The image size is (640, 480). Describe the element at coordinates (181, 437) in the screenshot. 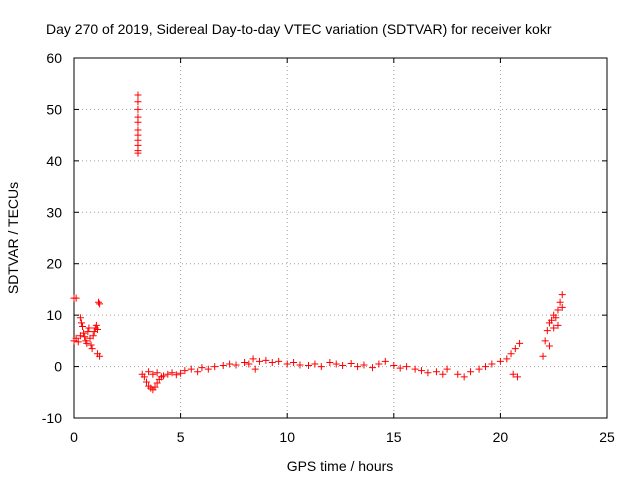

I see `x-tick-label: 5` at that location.